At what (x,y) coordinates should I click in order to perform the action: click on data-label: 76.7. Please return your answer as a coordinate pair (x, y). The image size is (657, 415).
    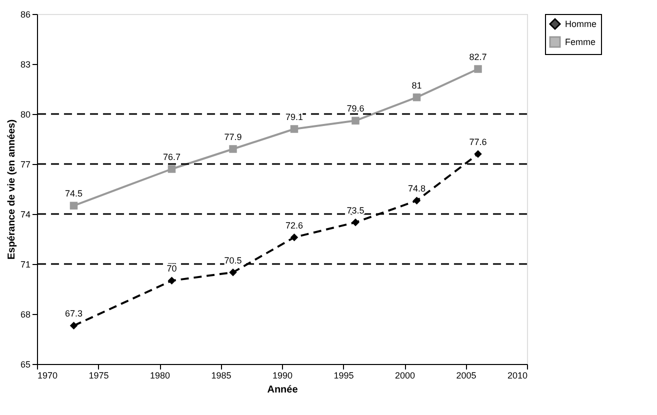
    Looking at the image, I should click on (171, 157).